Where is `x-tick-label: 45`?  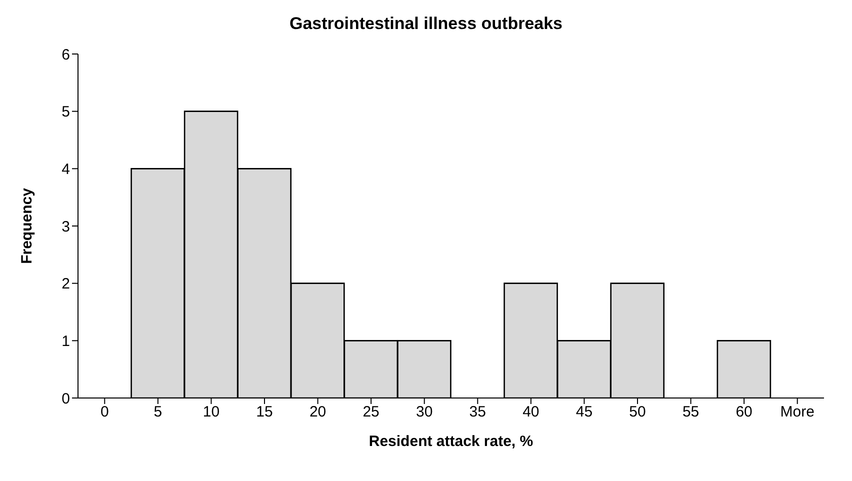 x-tick-label: 45 is located at coordinates (584, 412).